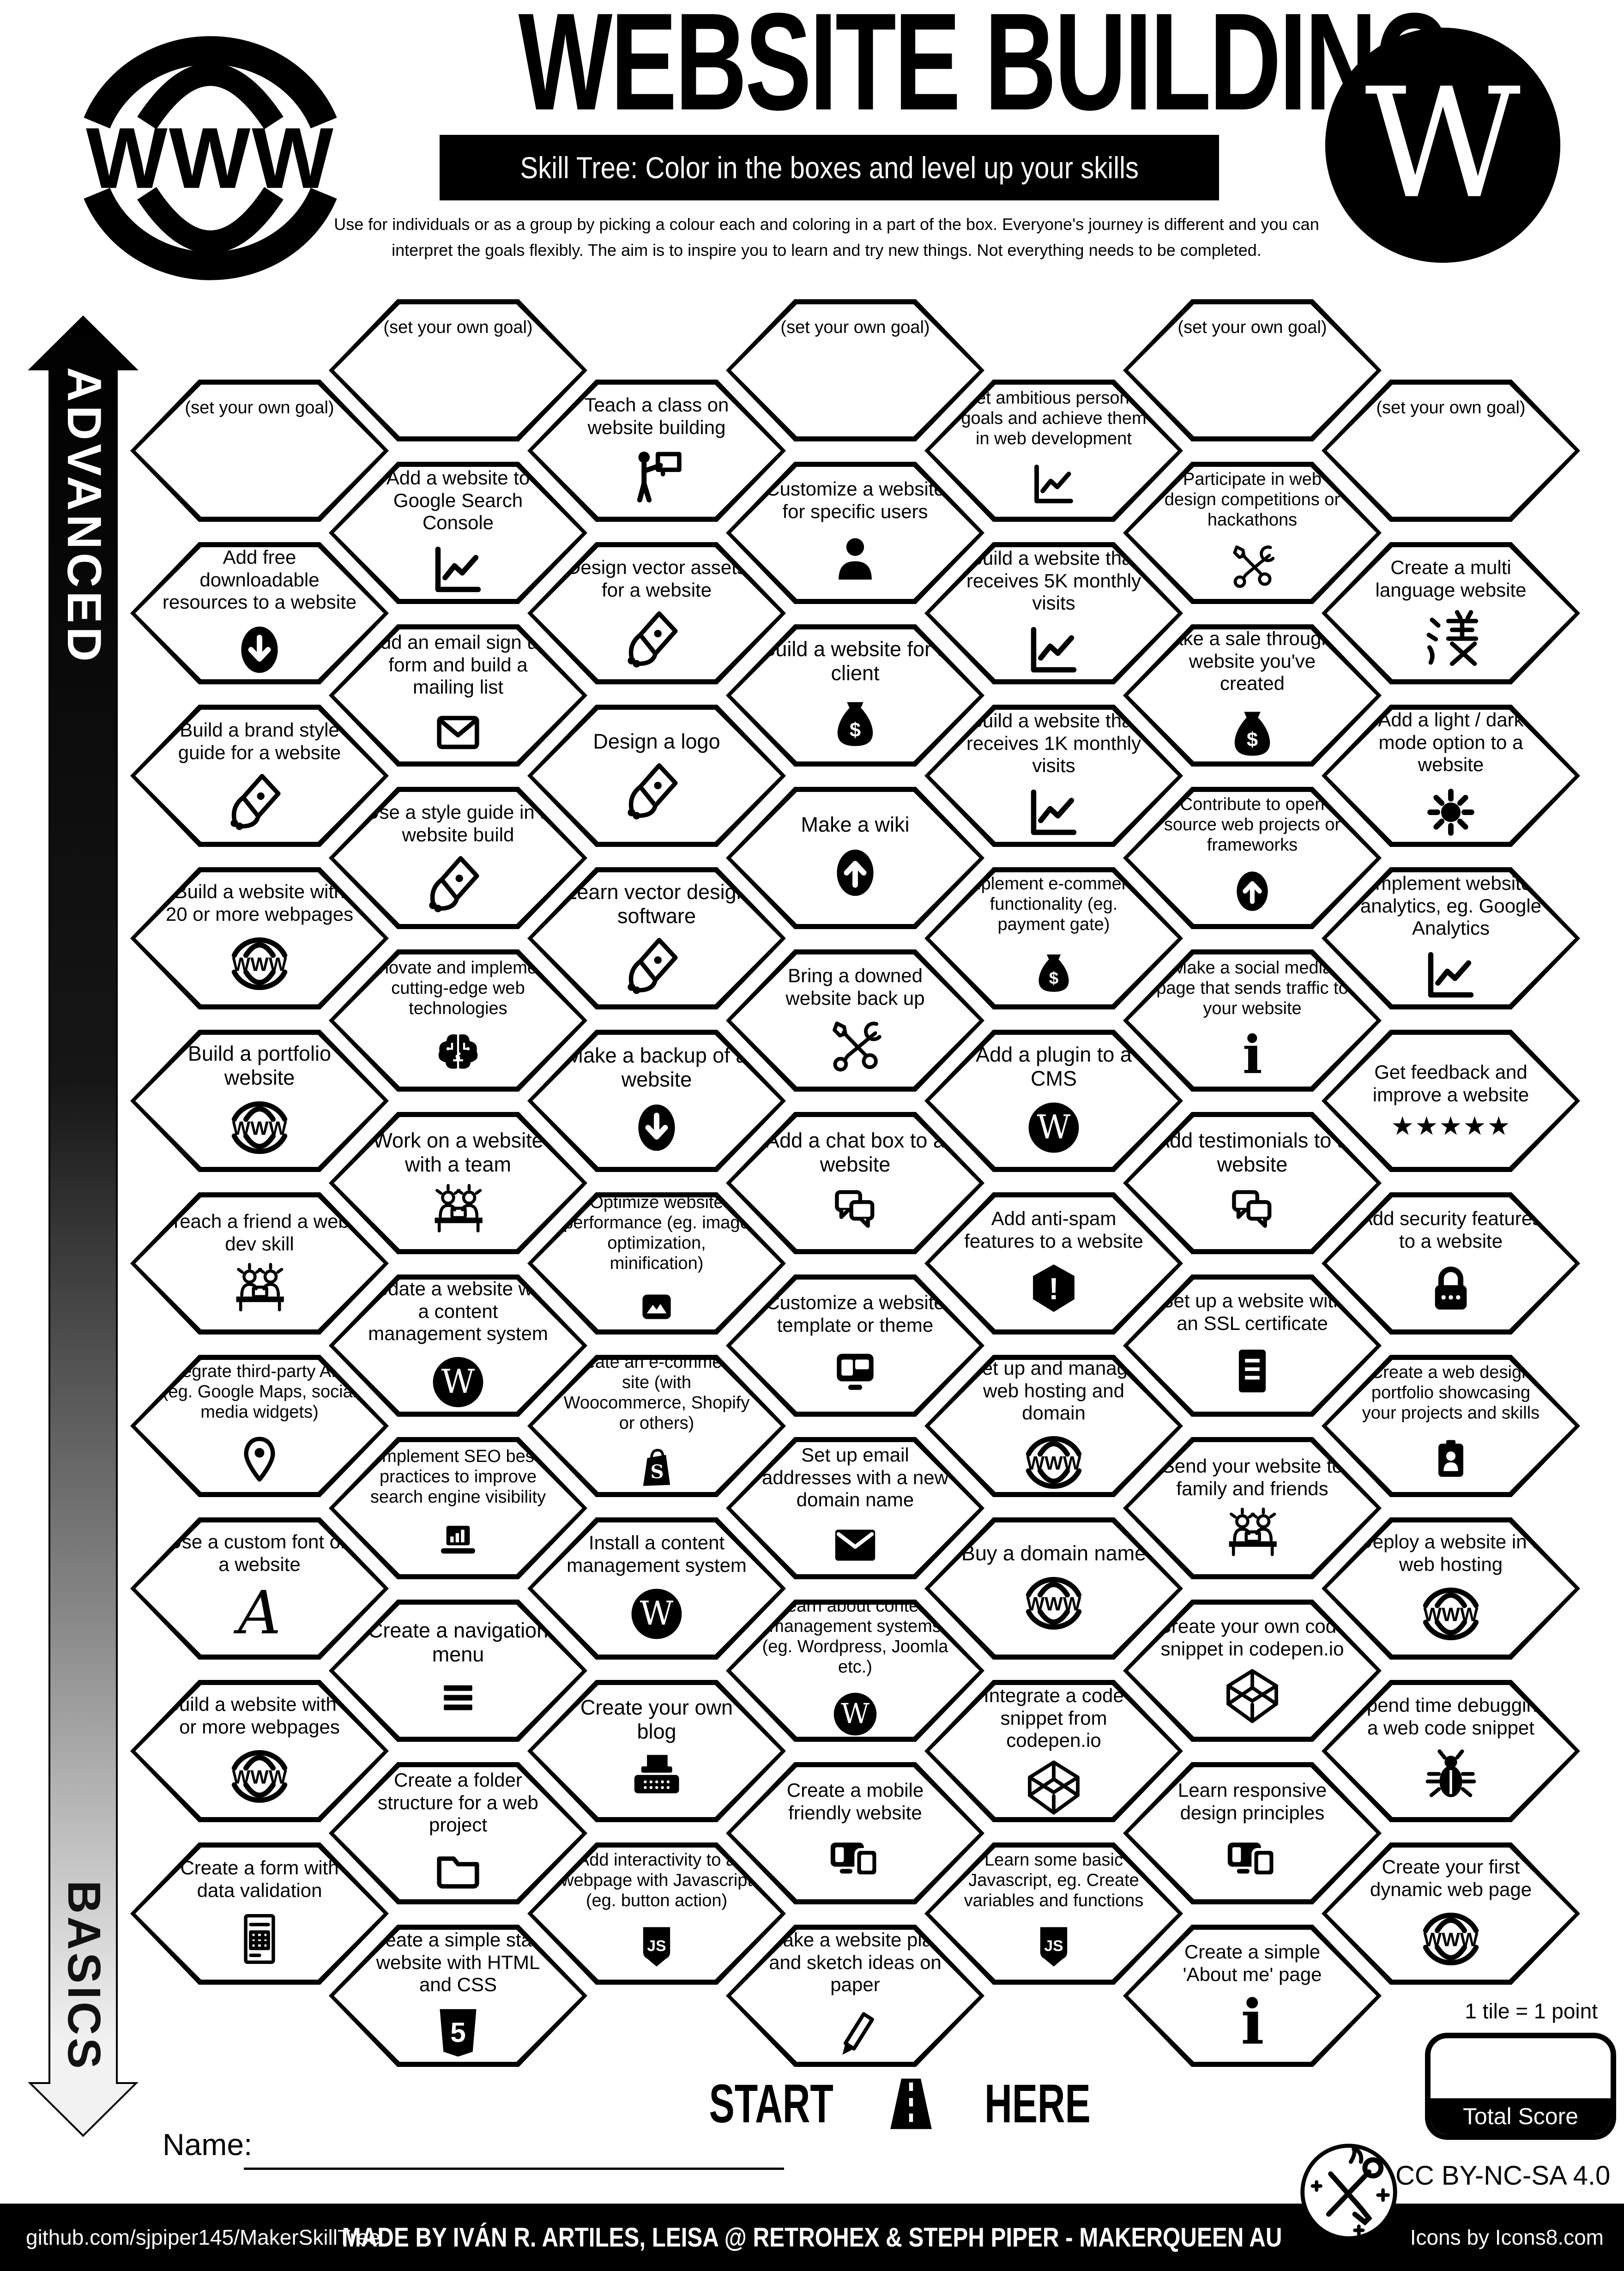  What do you see at coordinates (1053, 1230) in the screenshot?
I see `hexagon-label: Add anti-spam features to a website` at bounding box center [1053, 1230].